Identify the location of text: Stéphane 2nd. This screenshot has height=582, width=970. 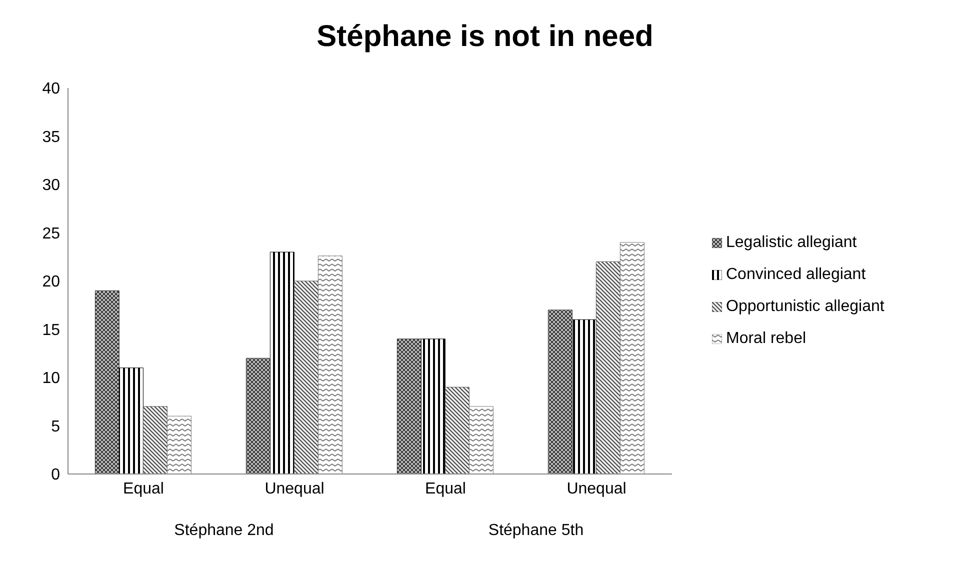
(224, 531).